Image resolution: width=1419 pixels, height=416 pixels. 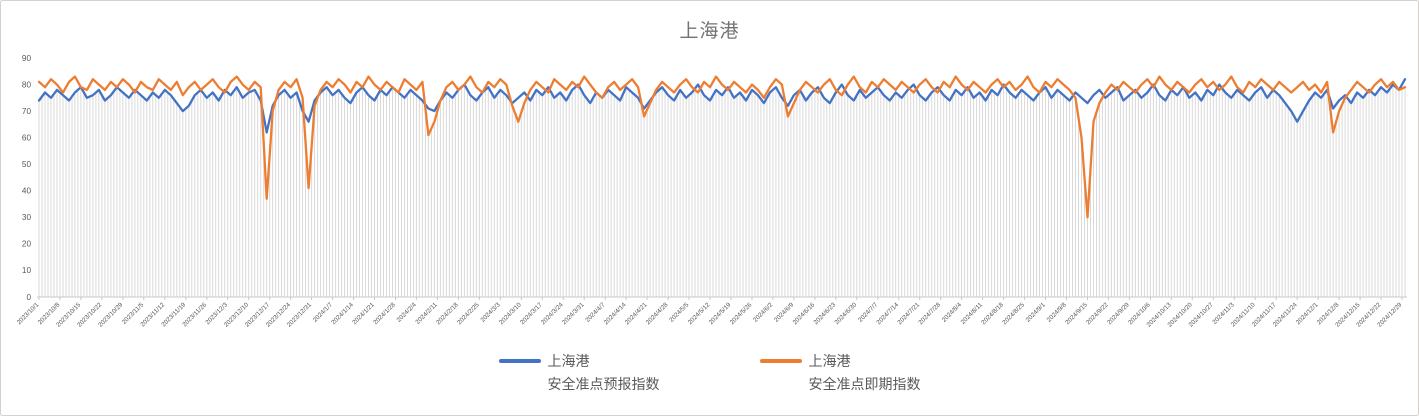 I want to click on legend-label-line2: 安全准点即期指数, so click(x=864, y=384).